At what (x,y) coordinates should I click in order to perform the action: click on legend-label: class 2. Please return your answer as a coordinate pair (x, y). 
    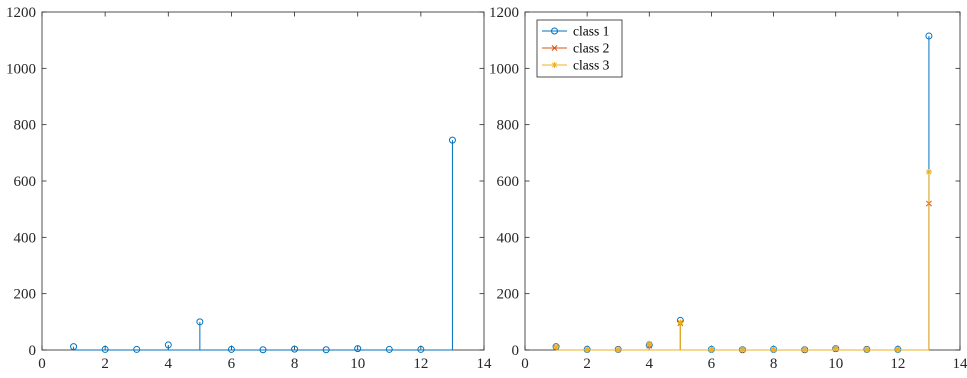
    Looking at the image, I should click on (591, 48).